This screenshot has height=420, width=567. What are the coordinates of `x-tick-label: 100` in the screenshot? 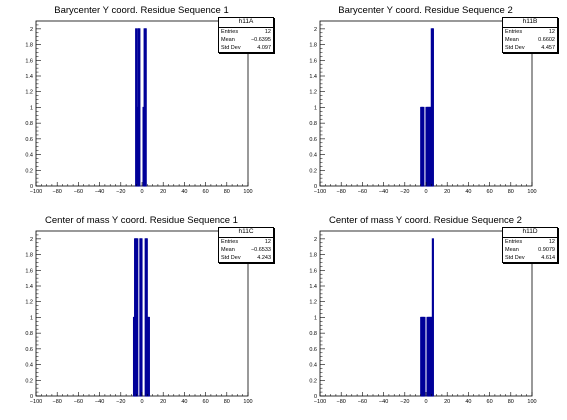 It's located at (247, 192).